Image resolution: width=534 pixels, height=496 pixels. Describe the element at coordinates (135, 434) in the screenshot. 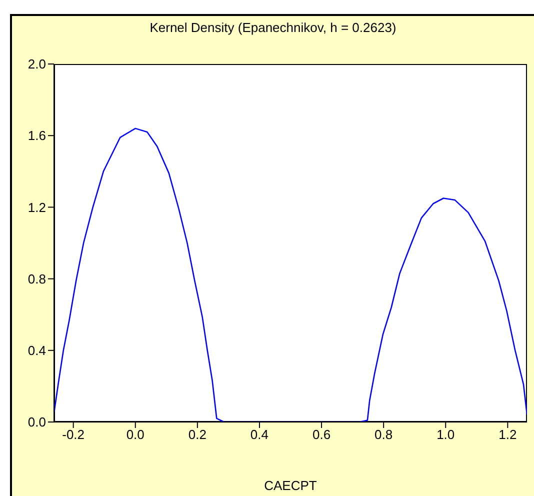

I see `x-tick-label: 0.0` at that location.